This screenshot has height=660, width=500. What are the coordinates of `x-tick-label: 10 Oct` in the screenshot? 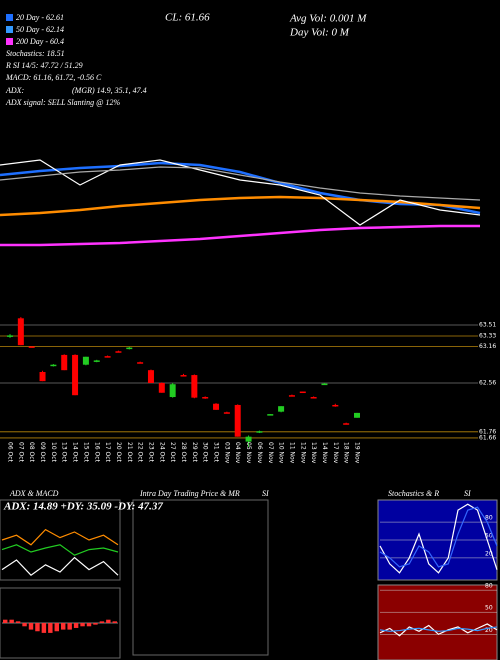 It's located at (53, 452).